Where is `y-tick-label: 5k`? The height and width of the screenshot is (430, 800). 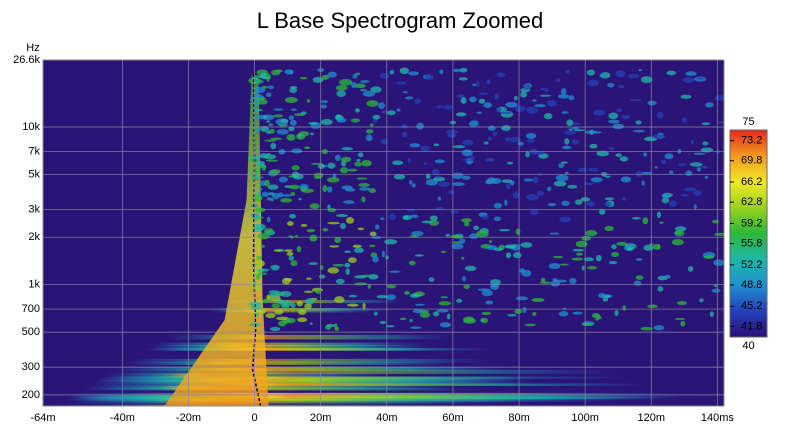 y-tick-label: 5k is located at coordinates (34, 174).